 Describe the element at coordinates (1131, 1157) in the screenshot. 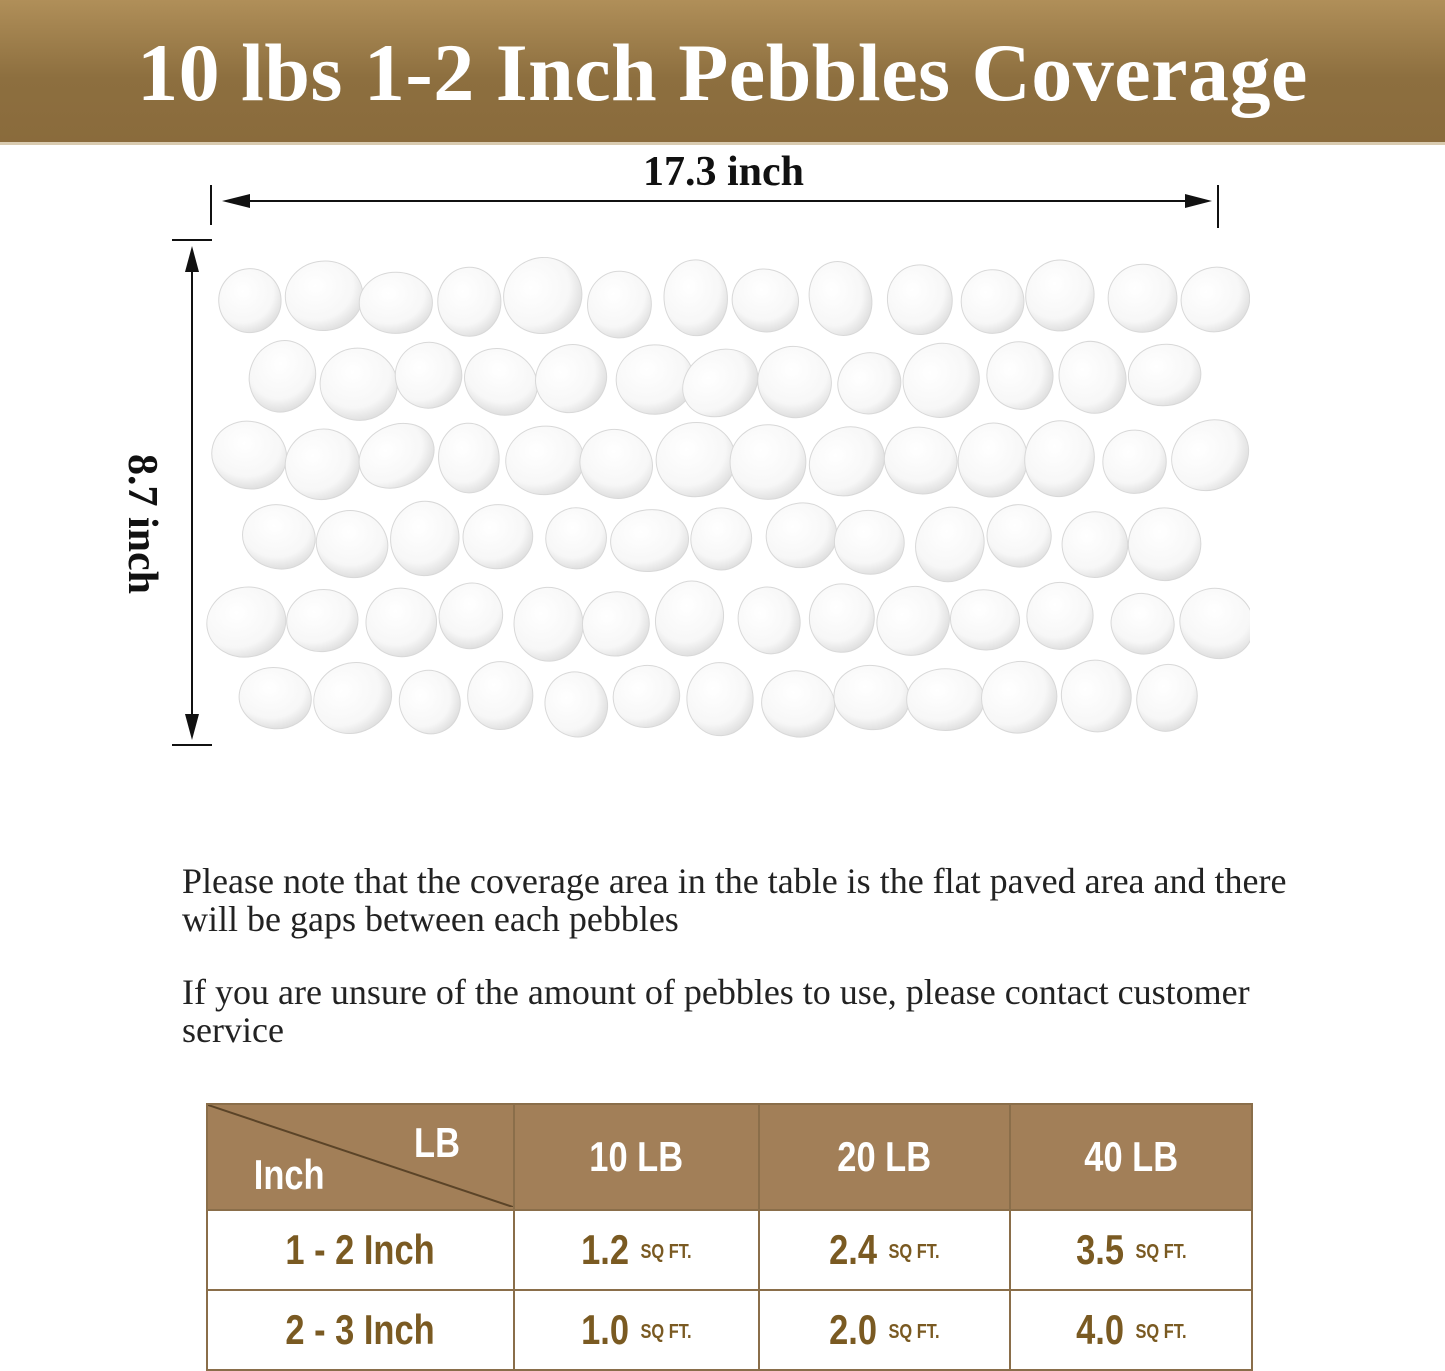

I see `column-header: 40 LB` at that location.